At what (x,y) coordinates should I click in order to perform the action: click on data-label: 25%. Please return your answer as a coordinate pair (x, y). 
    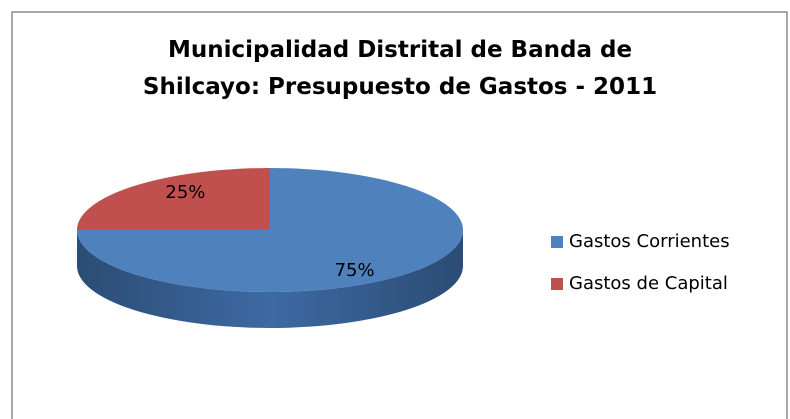
    Looking at the image, I should click on (185, 192).